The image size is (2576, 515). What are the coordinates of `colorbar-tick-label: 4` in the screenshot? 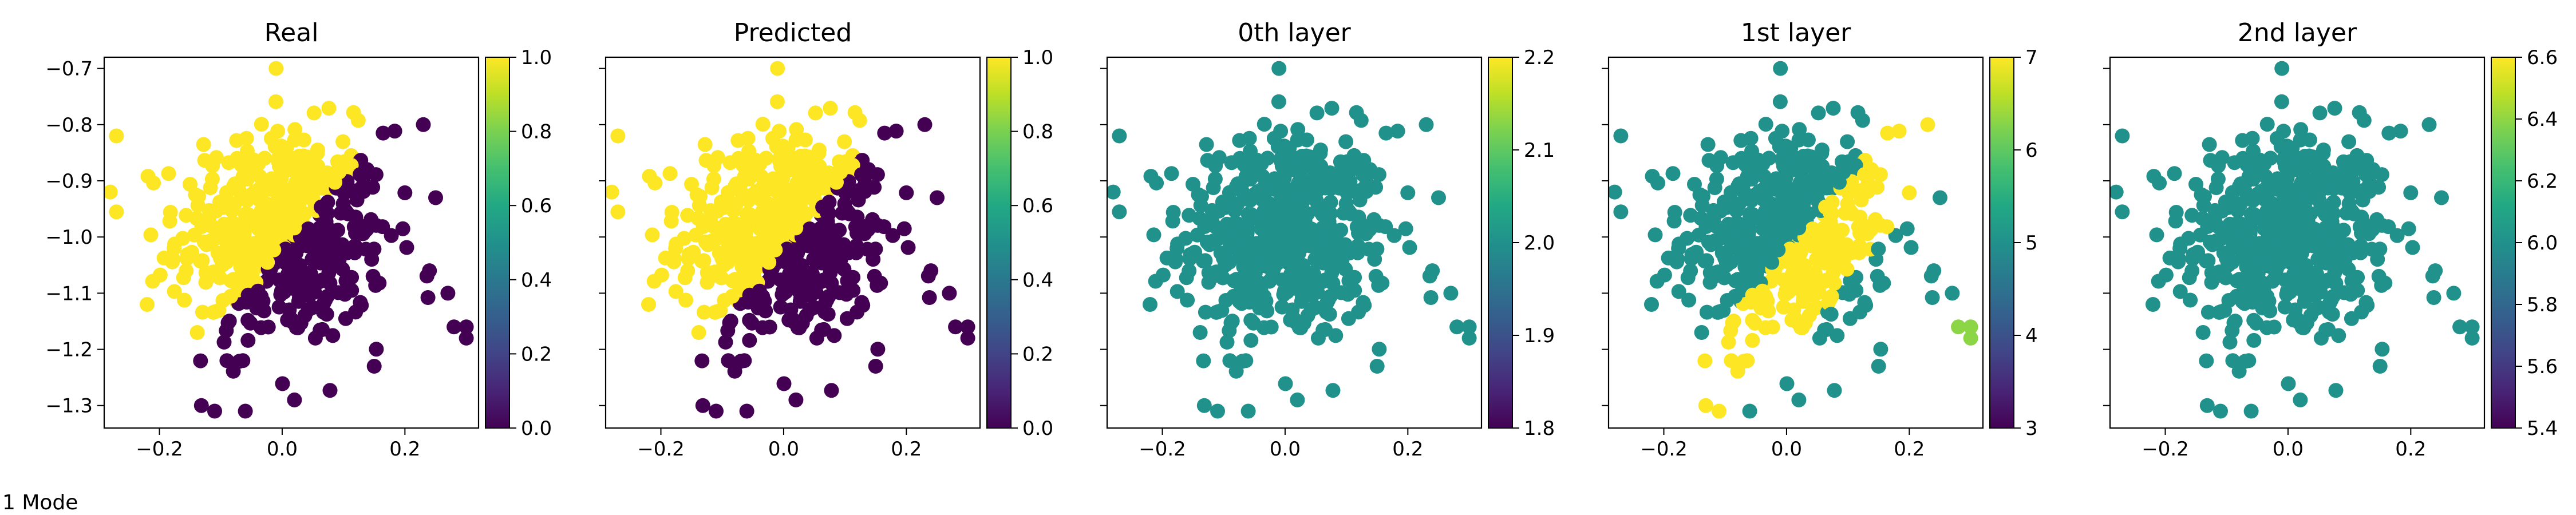 It's located at (2031, 335).